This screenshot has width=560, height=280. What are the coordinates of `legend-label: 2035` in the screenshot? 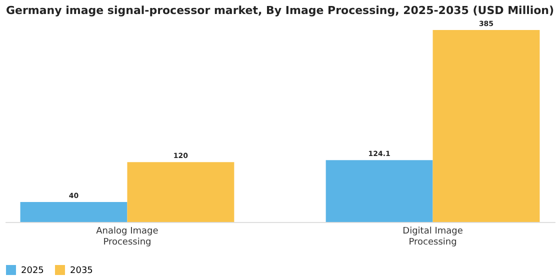 It's located at (81, 271).